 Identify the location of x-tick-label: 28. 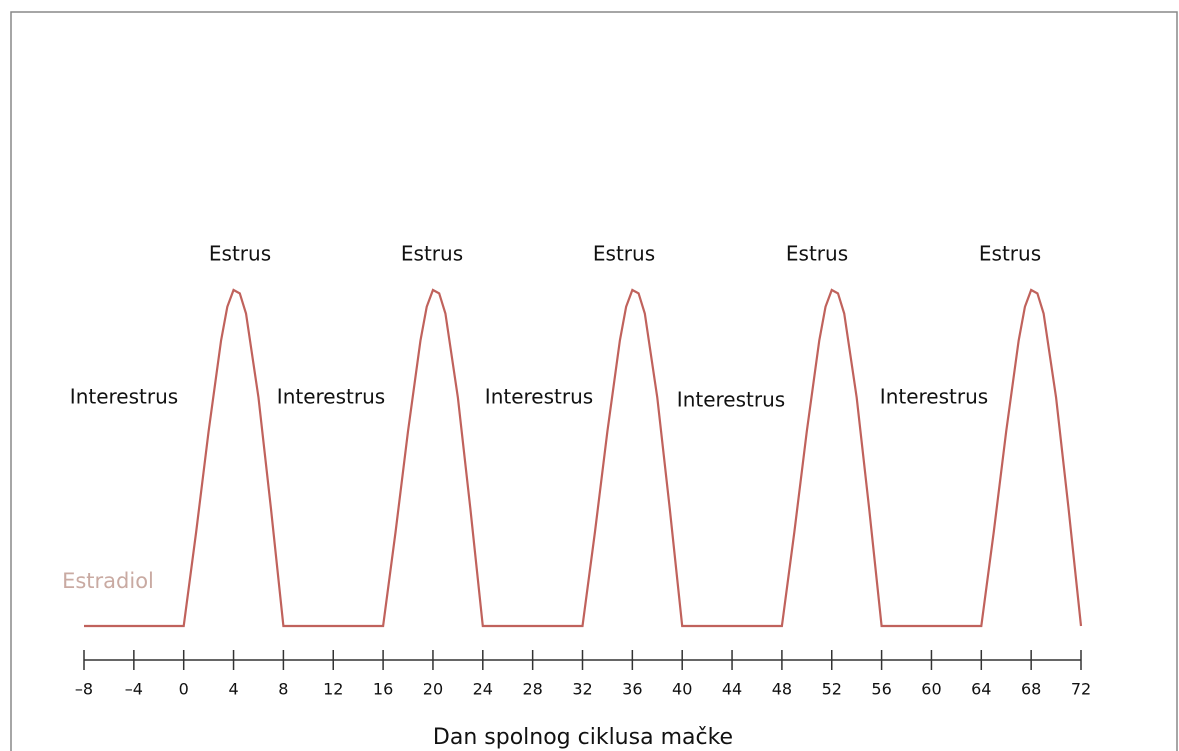
(532, 689).